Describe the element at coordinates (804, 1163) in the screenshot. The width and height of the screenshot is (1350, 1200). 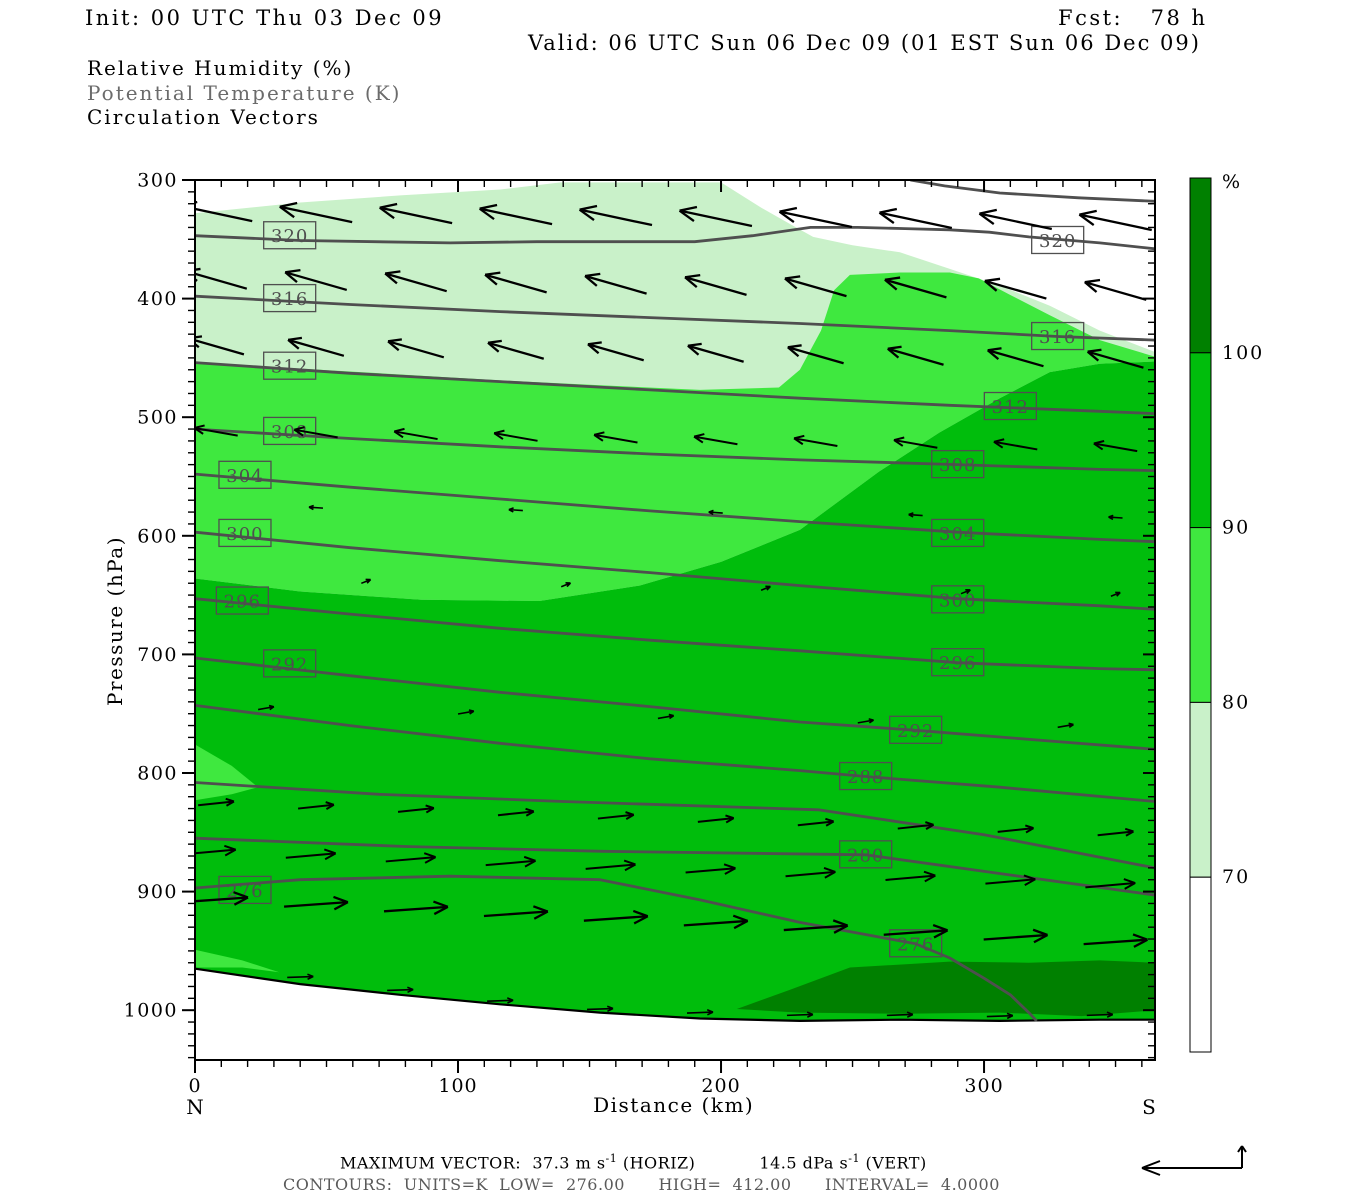
I see `max-vector-vert-value: 14.5 dPa s` at that location.